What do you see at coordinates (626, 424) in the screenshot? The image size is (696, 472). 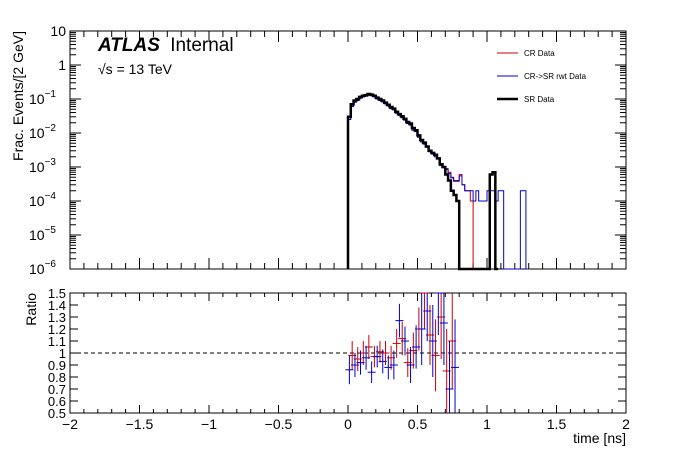 I see `x-tick-label: 2` at bounding box center [626, 424].